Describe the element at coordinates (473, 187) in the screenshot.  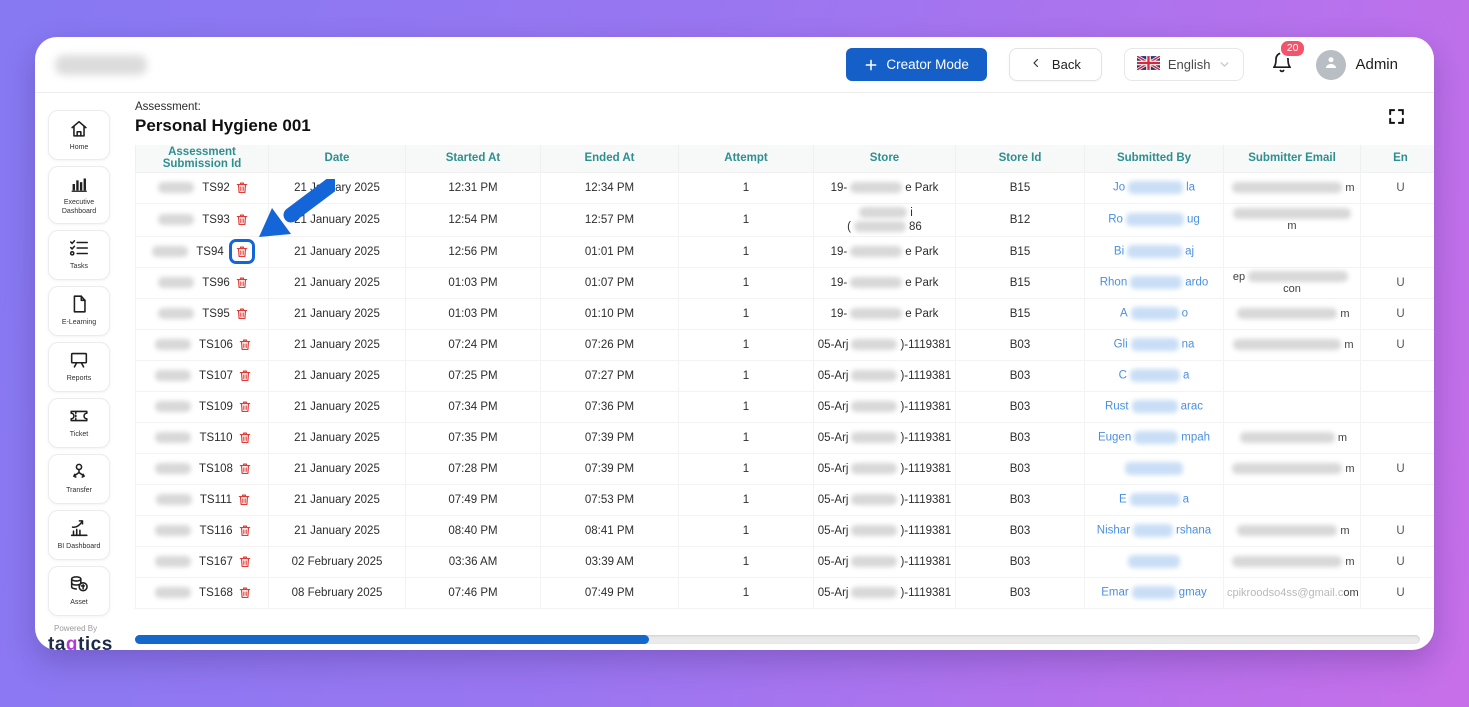
I see `started-at-cell: 12:31 PM` at that location.